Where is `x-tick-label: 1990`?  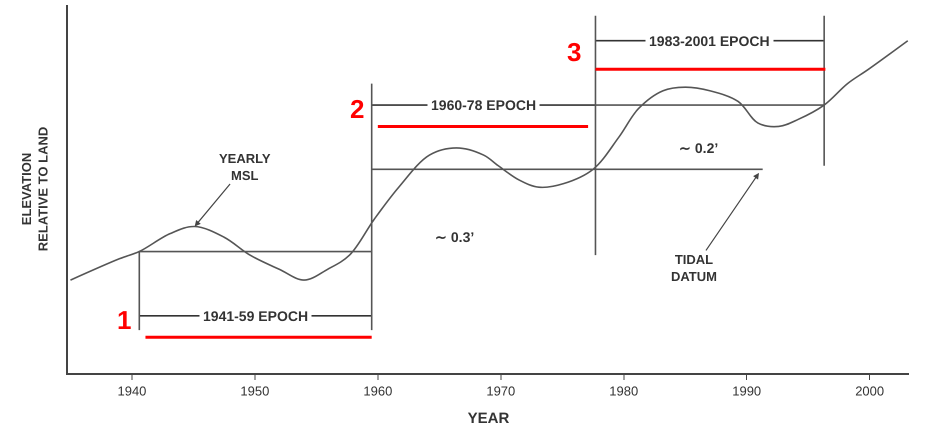
x-tick-label: 1990 is located at coordinates (747, 390).